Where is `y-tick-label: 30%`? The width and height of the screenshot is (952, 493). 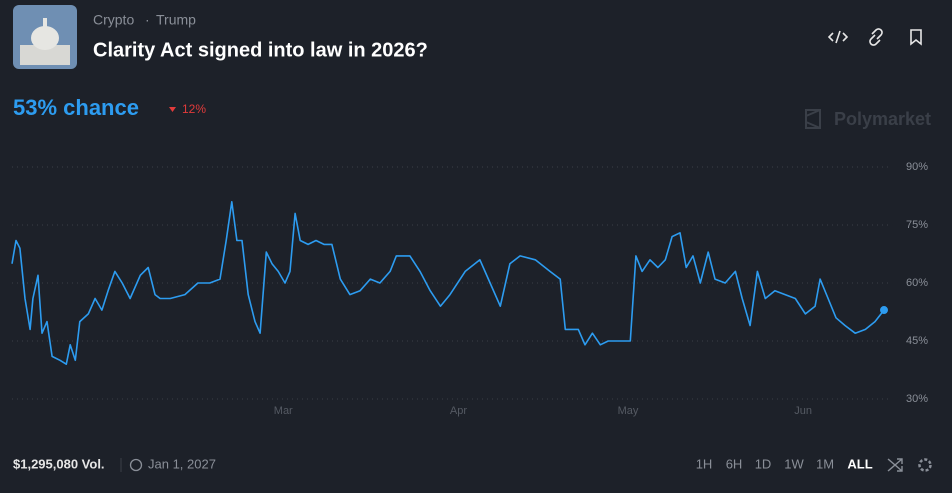 y-tick-label: 30% is located at coordinates (917, 399).